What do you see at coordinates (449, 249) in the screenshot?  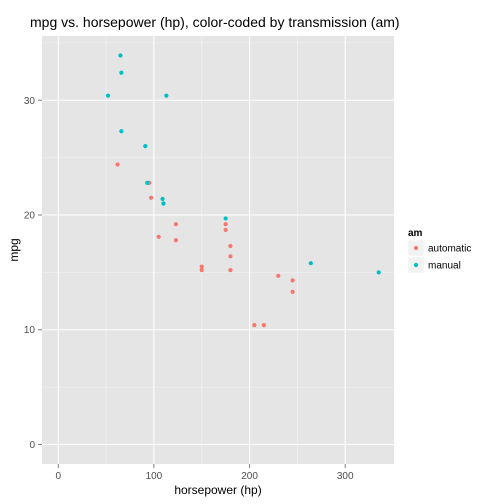 I see `legend-label: automatic` at bounding box center [449, 249].